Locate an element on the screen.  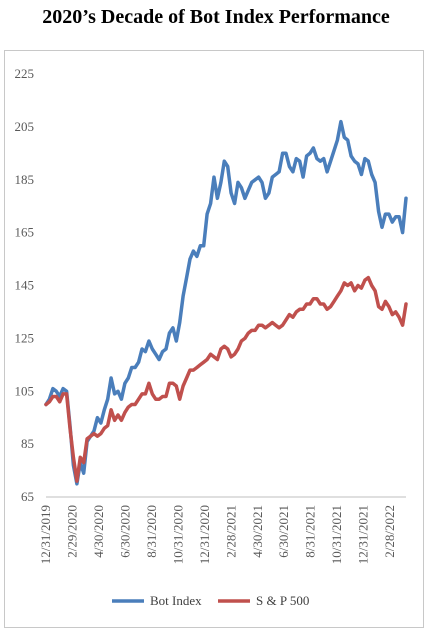
x-tick-label: 10/31/2020 is located at coordinates (177, 534).